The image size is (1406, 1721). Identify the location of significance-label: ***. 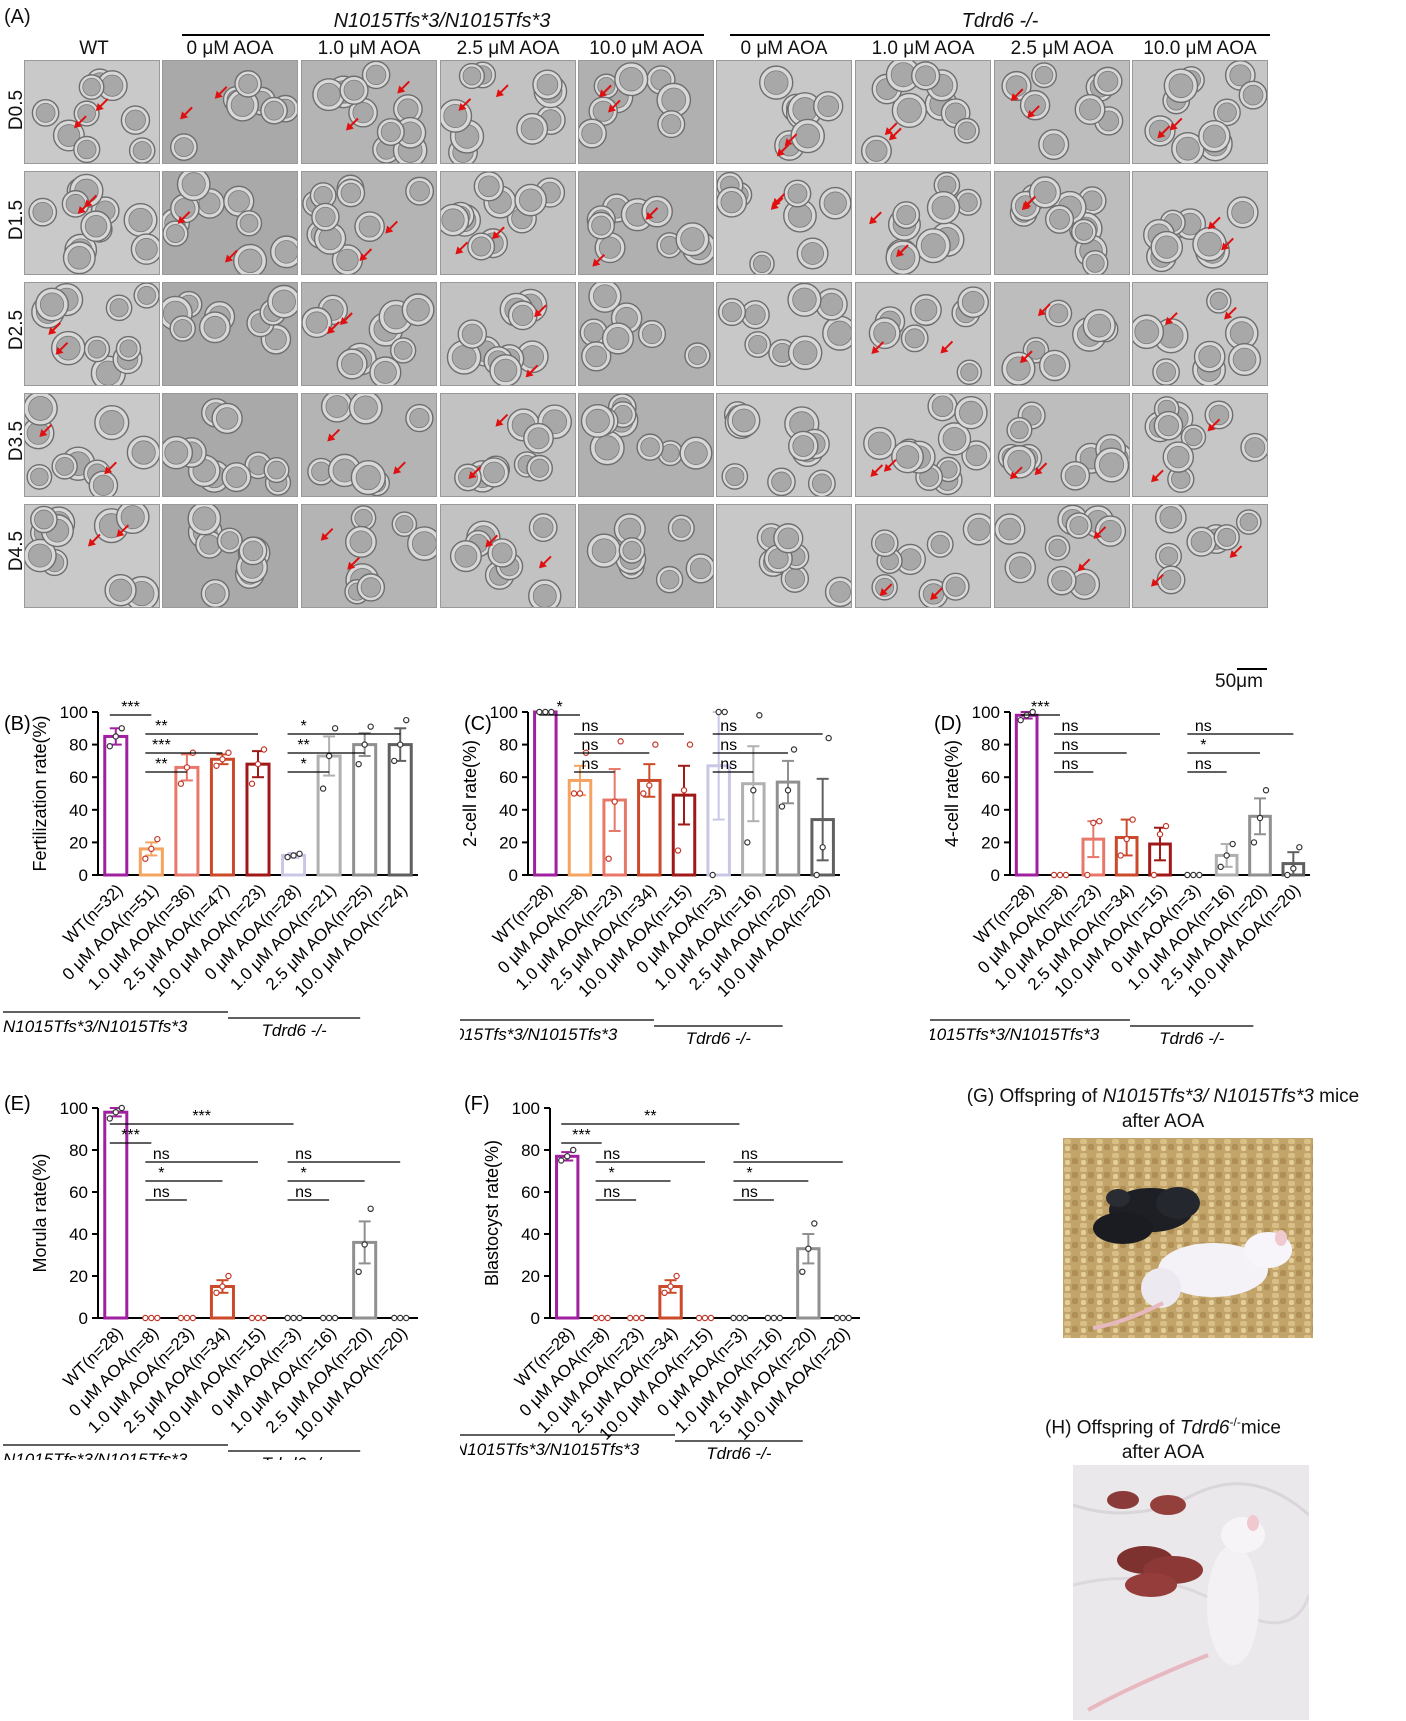
(1040, 708).